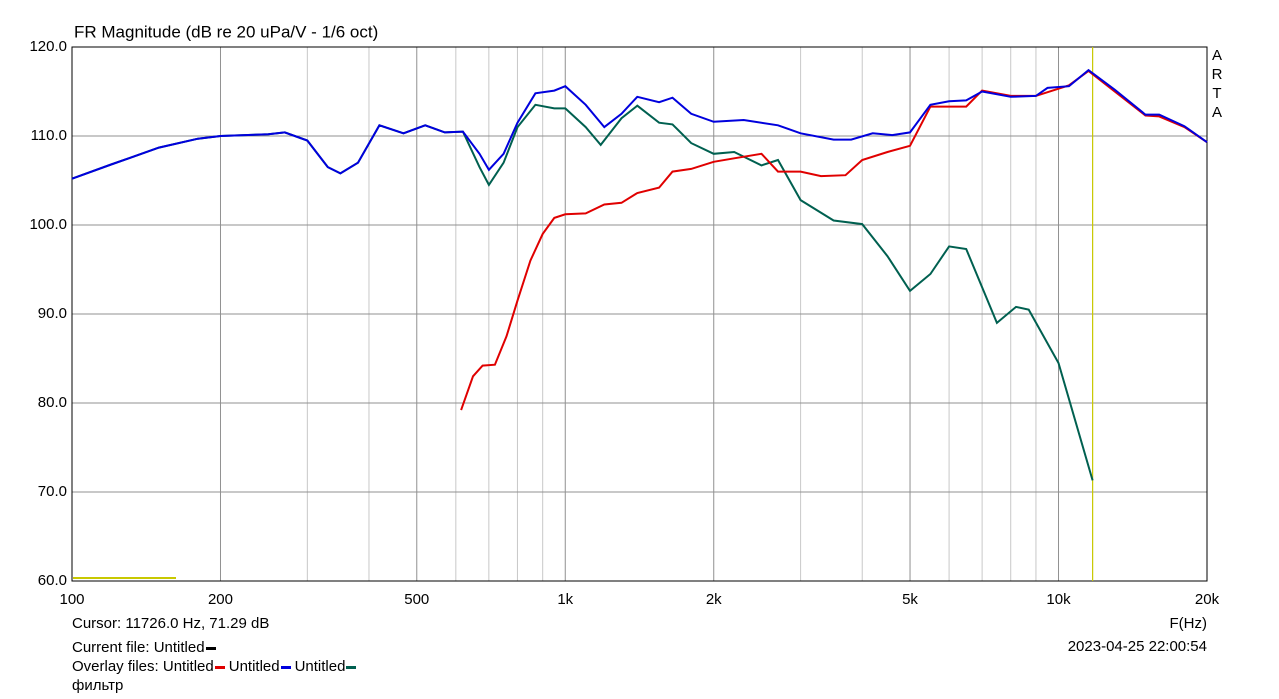 The image size is (1279, 699). What do you see at coordinates (910, 599) in the screenshot?
I see `x-tick-label: 5k` at bounding box center [910, 599].